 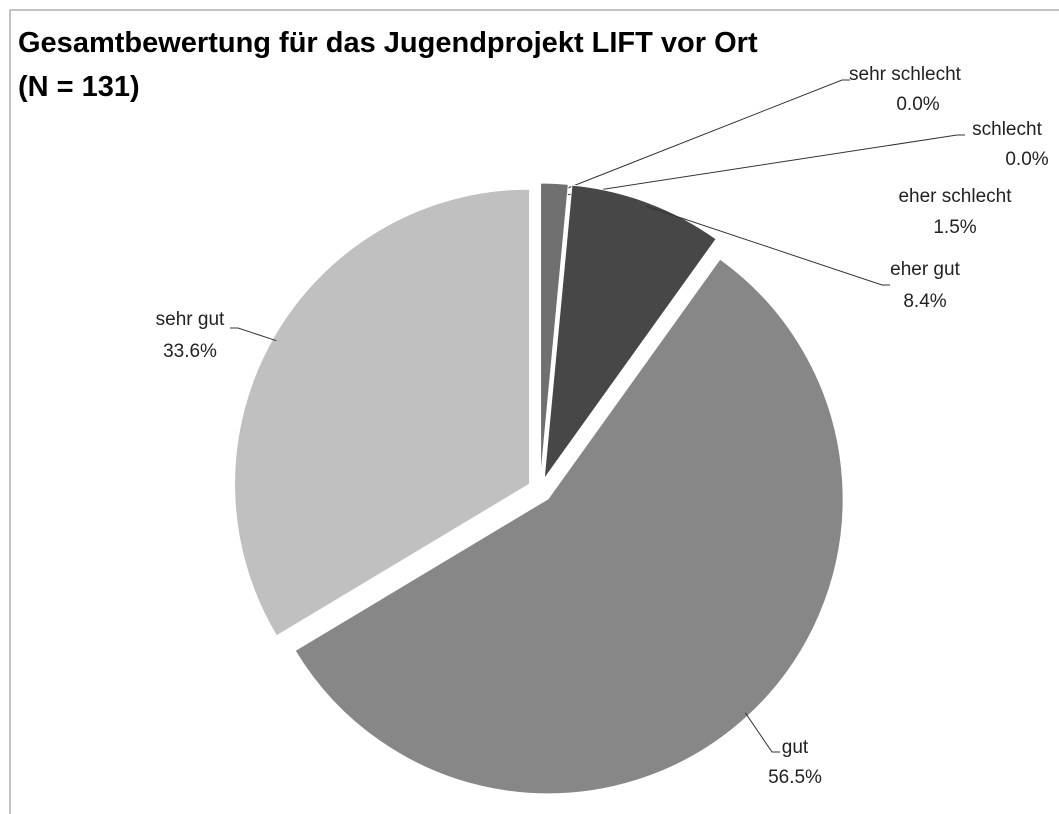 What do you see at coordinates (79, 87) in the screenshot?
I see `chart-subtitle: (N = 131)` at bounding box center [79, 87].